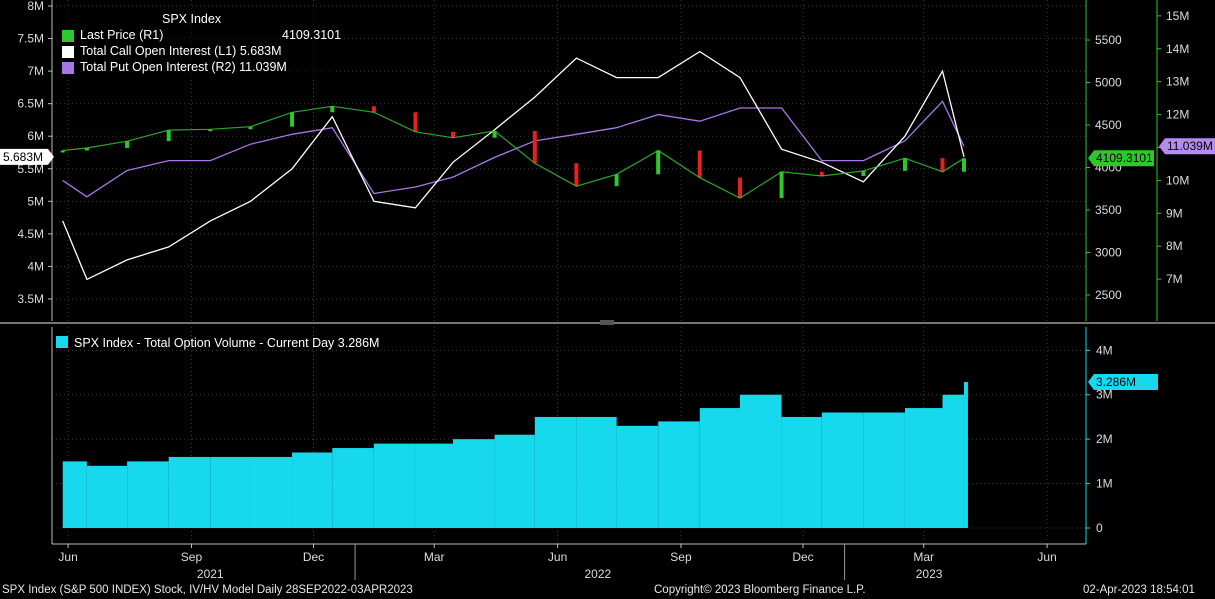  I want to click on right2-axis-tick-label: 15M, so click(1177, 16).